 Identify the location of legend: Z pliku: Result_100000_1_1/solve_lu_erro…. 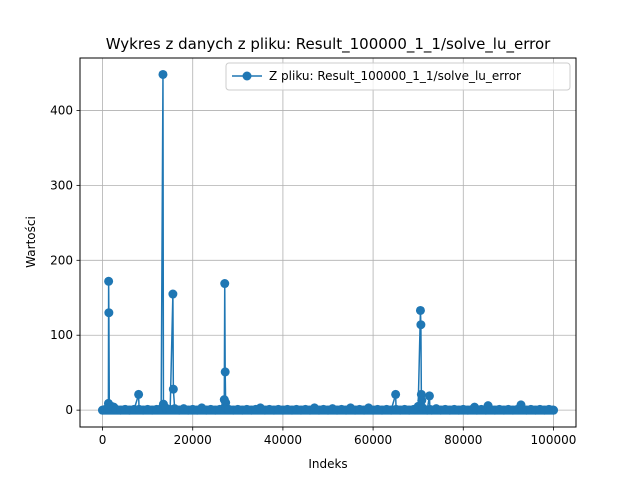
(398, 76).